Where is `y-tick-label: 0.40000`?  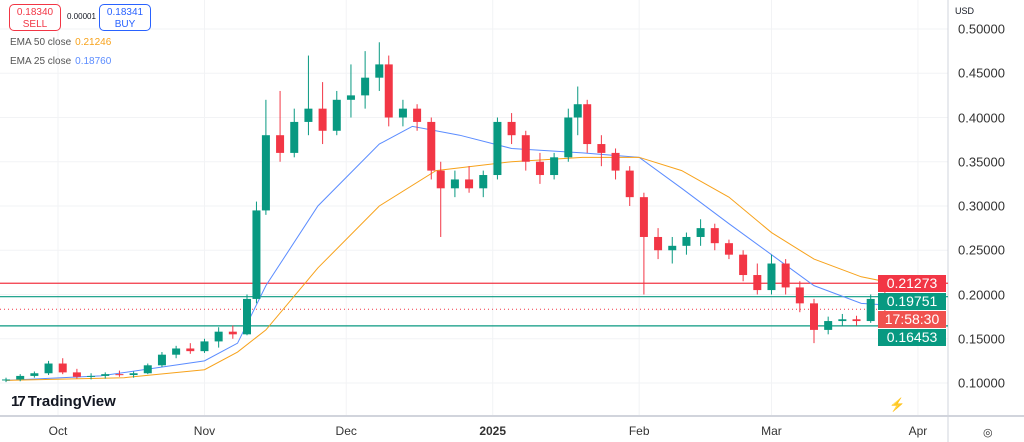
y-tick-label: 0.40000 is located at coordinates (981, 117).